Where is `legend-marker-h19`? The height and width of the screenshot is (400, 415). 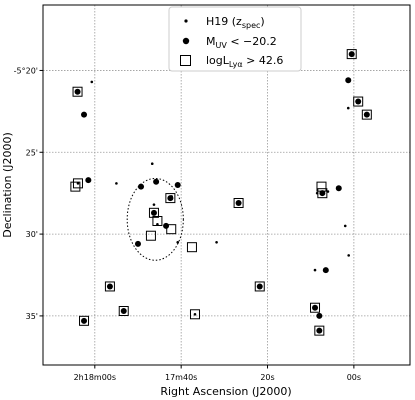
legend-marker-h19 is located at coordinates (186, 21).